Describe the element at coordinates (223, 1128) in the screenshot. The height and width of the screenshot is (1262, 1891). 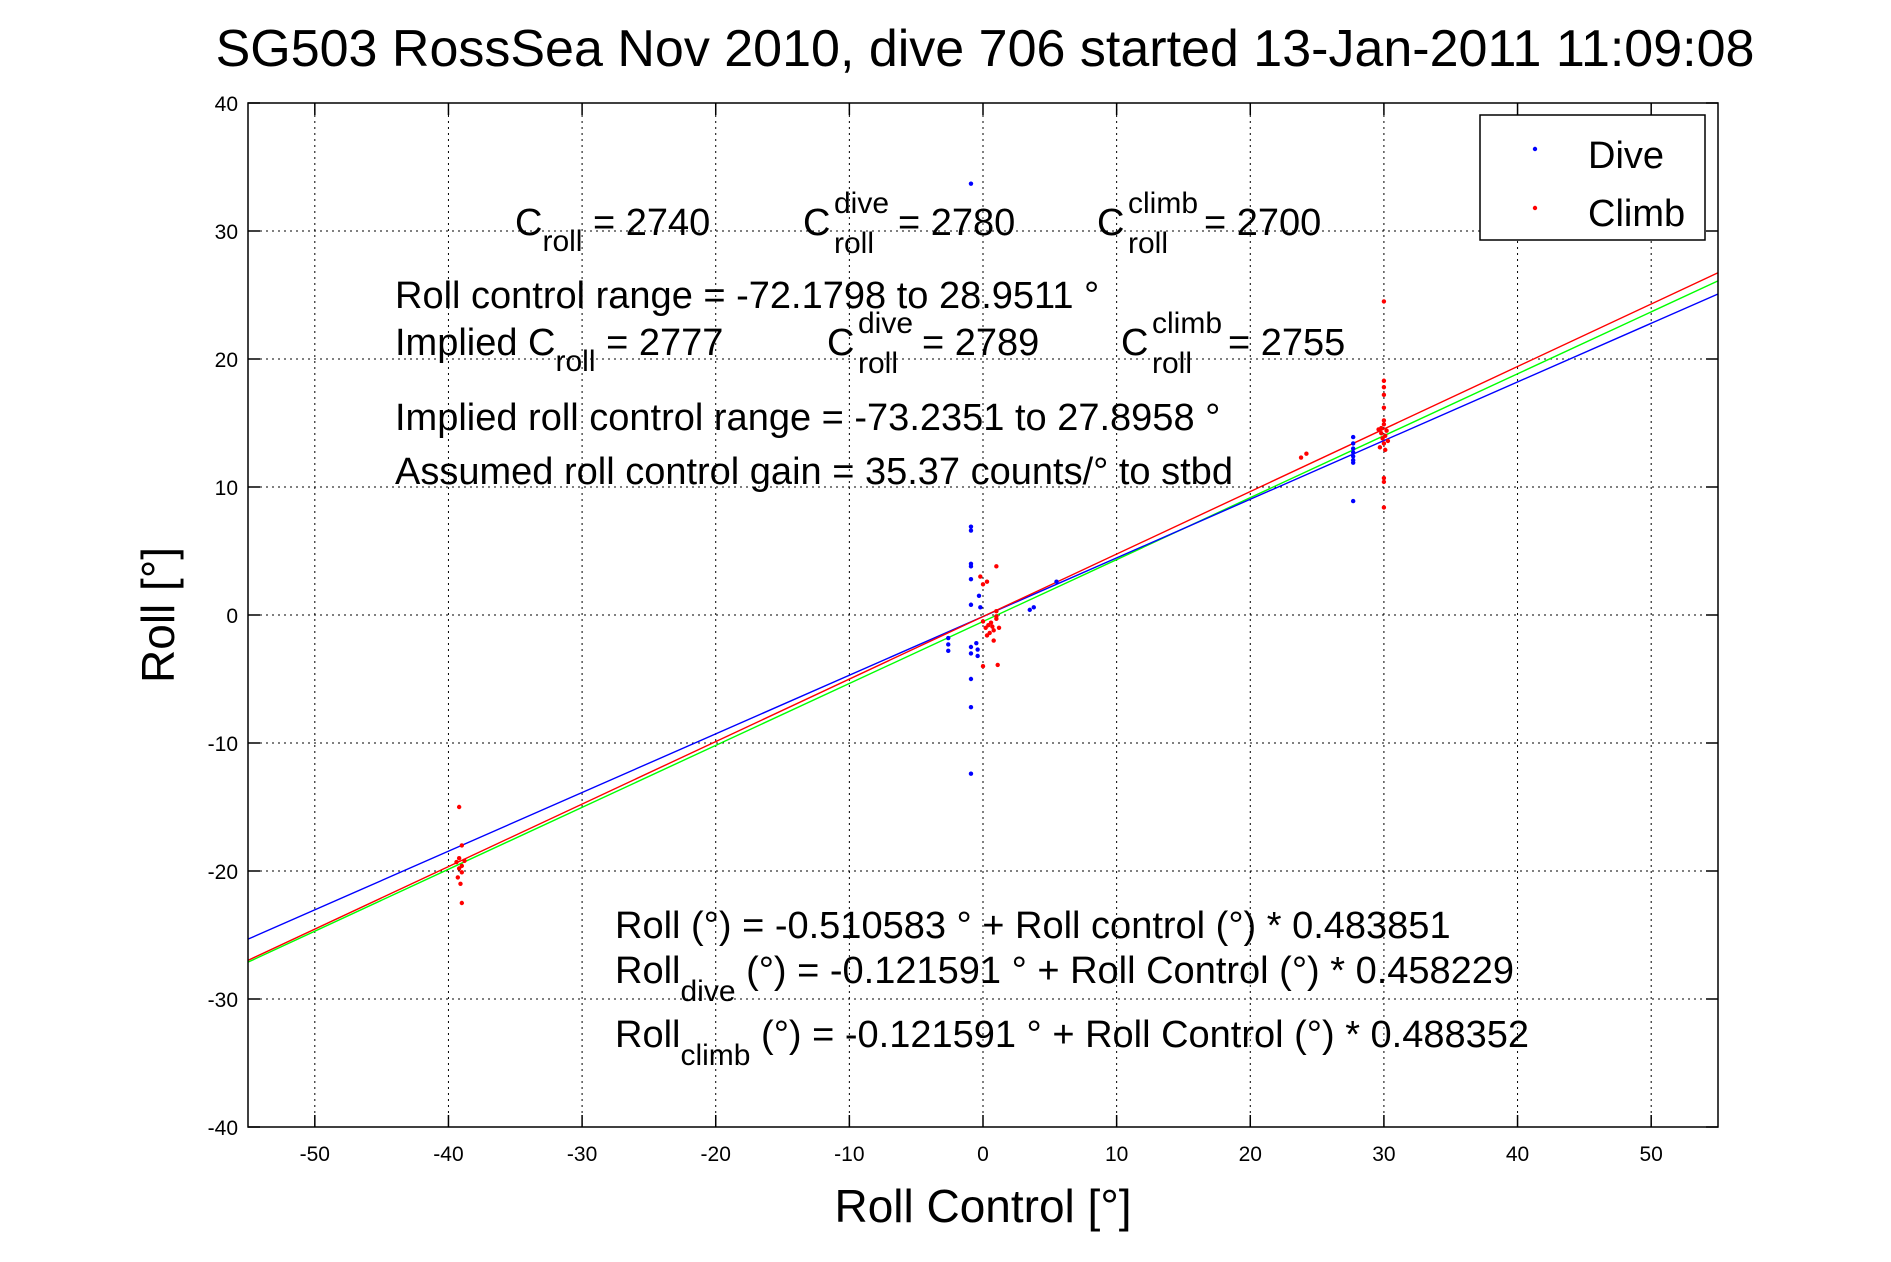
I see `y-tick-label: -40` at that location.